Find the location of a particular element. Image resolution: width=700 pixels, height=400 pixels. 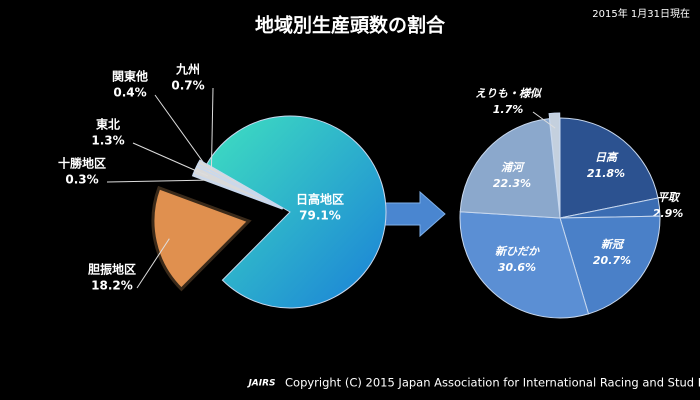

slice-label: 胆振地区 is located at coordinates (112, 269).